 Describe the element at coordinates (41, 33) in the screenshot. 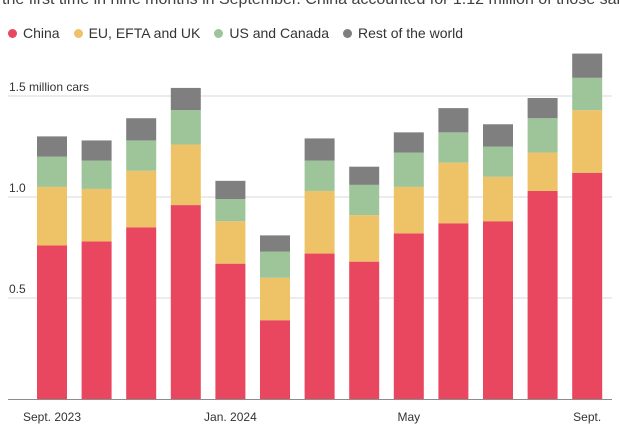

I see `legend-label-china: China` at that location.